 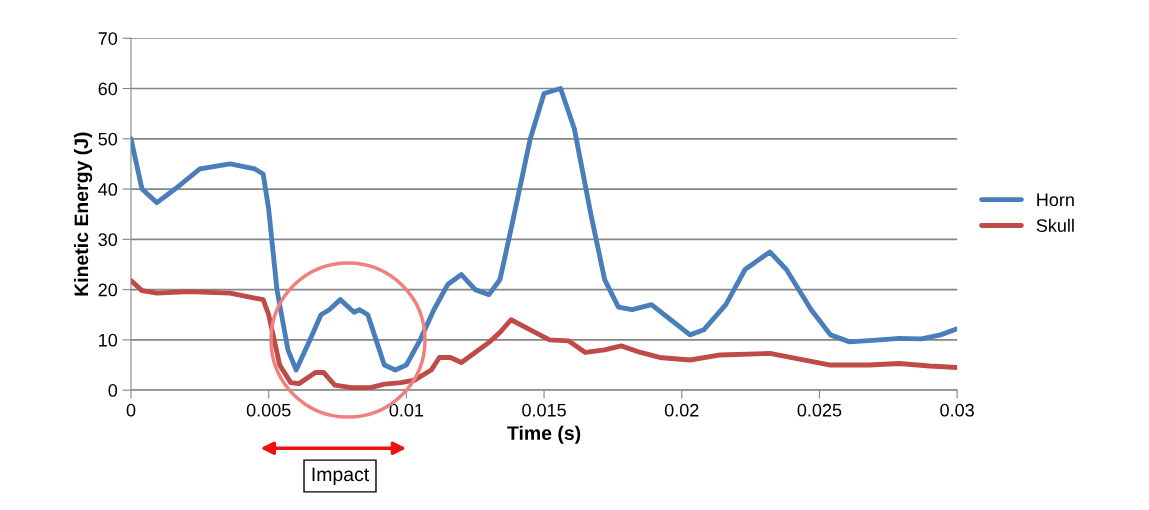 I want to click on y-tick-label: 20, so click(x=108, y=290).